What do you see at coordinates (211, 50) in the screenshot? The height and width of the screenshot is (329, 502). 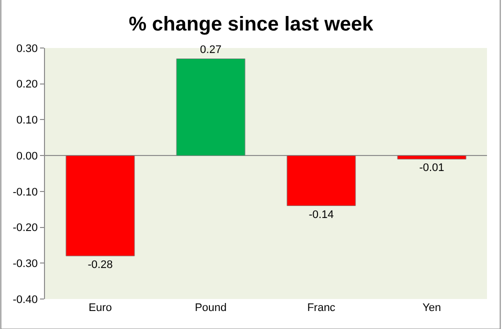 I see `data-label: 0.27` at bounding box center [211, 50].